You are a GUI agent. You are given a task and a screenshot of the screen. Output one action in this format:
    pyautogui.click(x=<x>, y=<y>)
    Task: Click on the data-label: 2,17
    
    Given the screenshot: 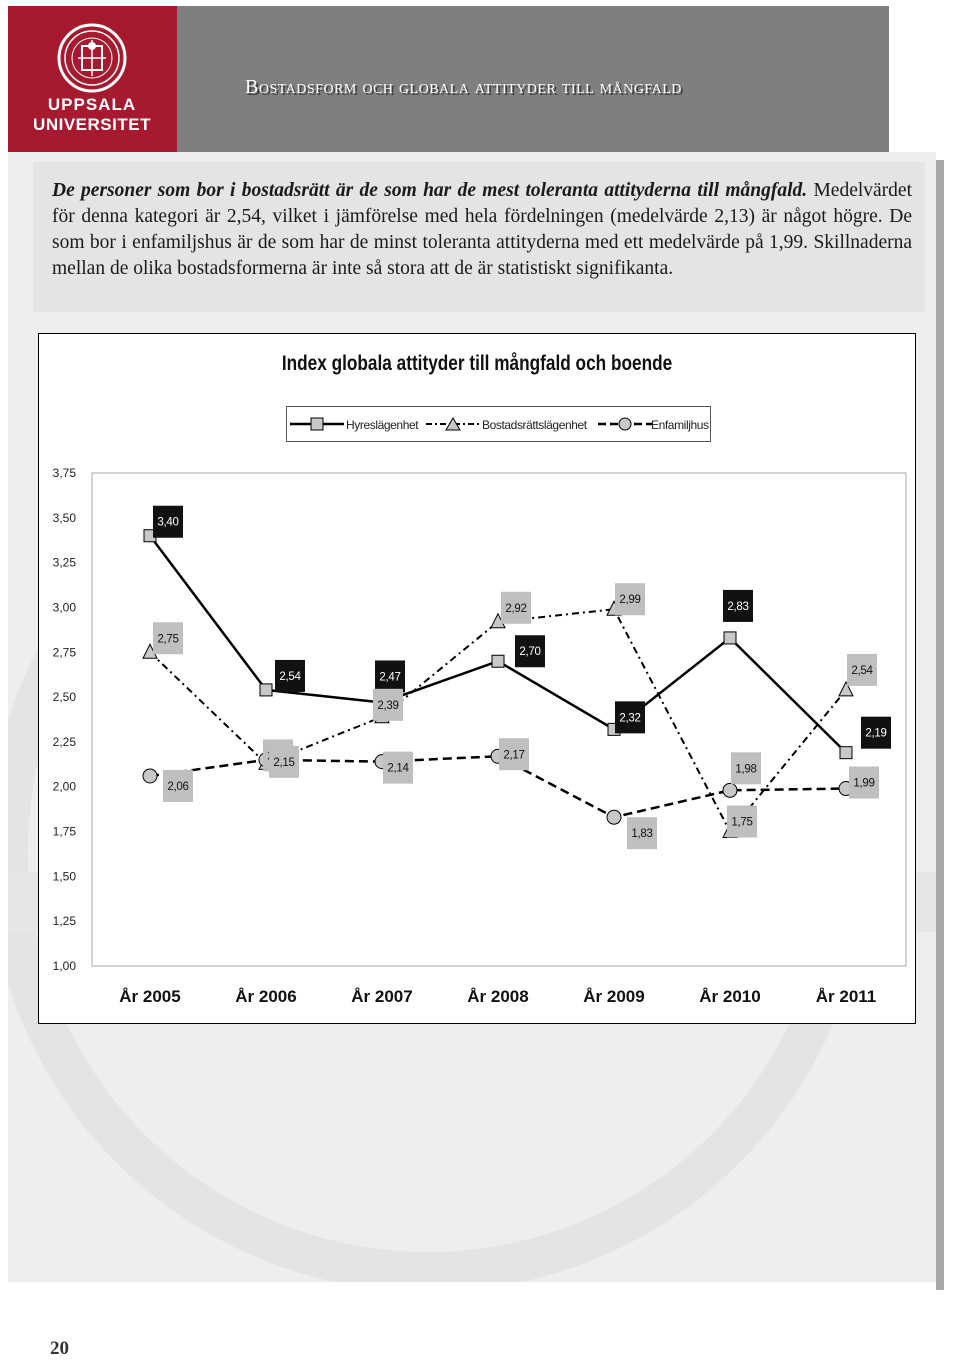 What is the action you would take?
    pyautogui.click(x=513, y=755)
    